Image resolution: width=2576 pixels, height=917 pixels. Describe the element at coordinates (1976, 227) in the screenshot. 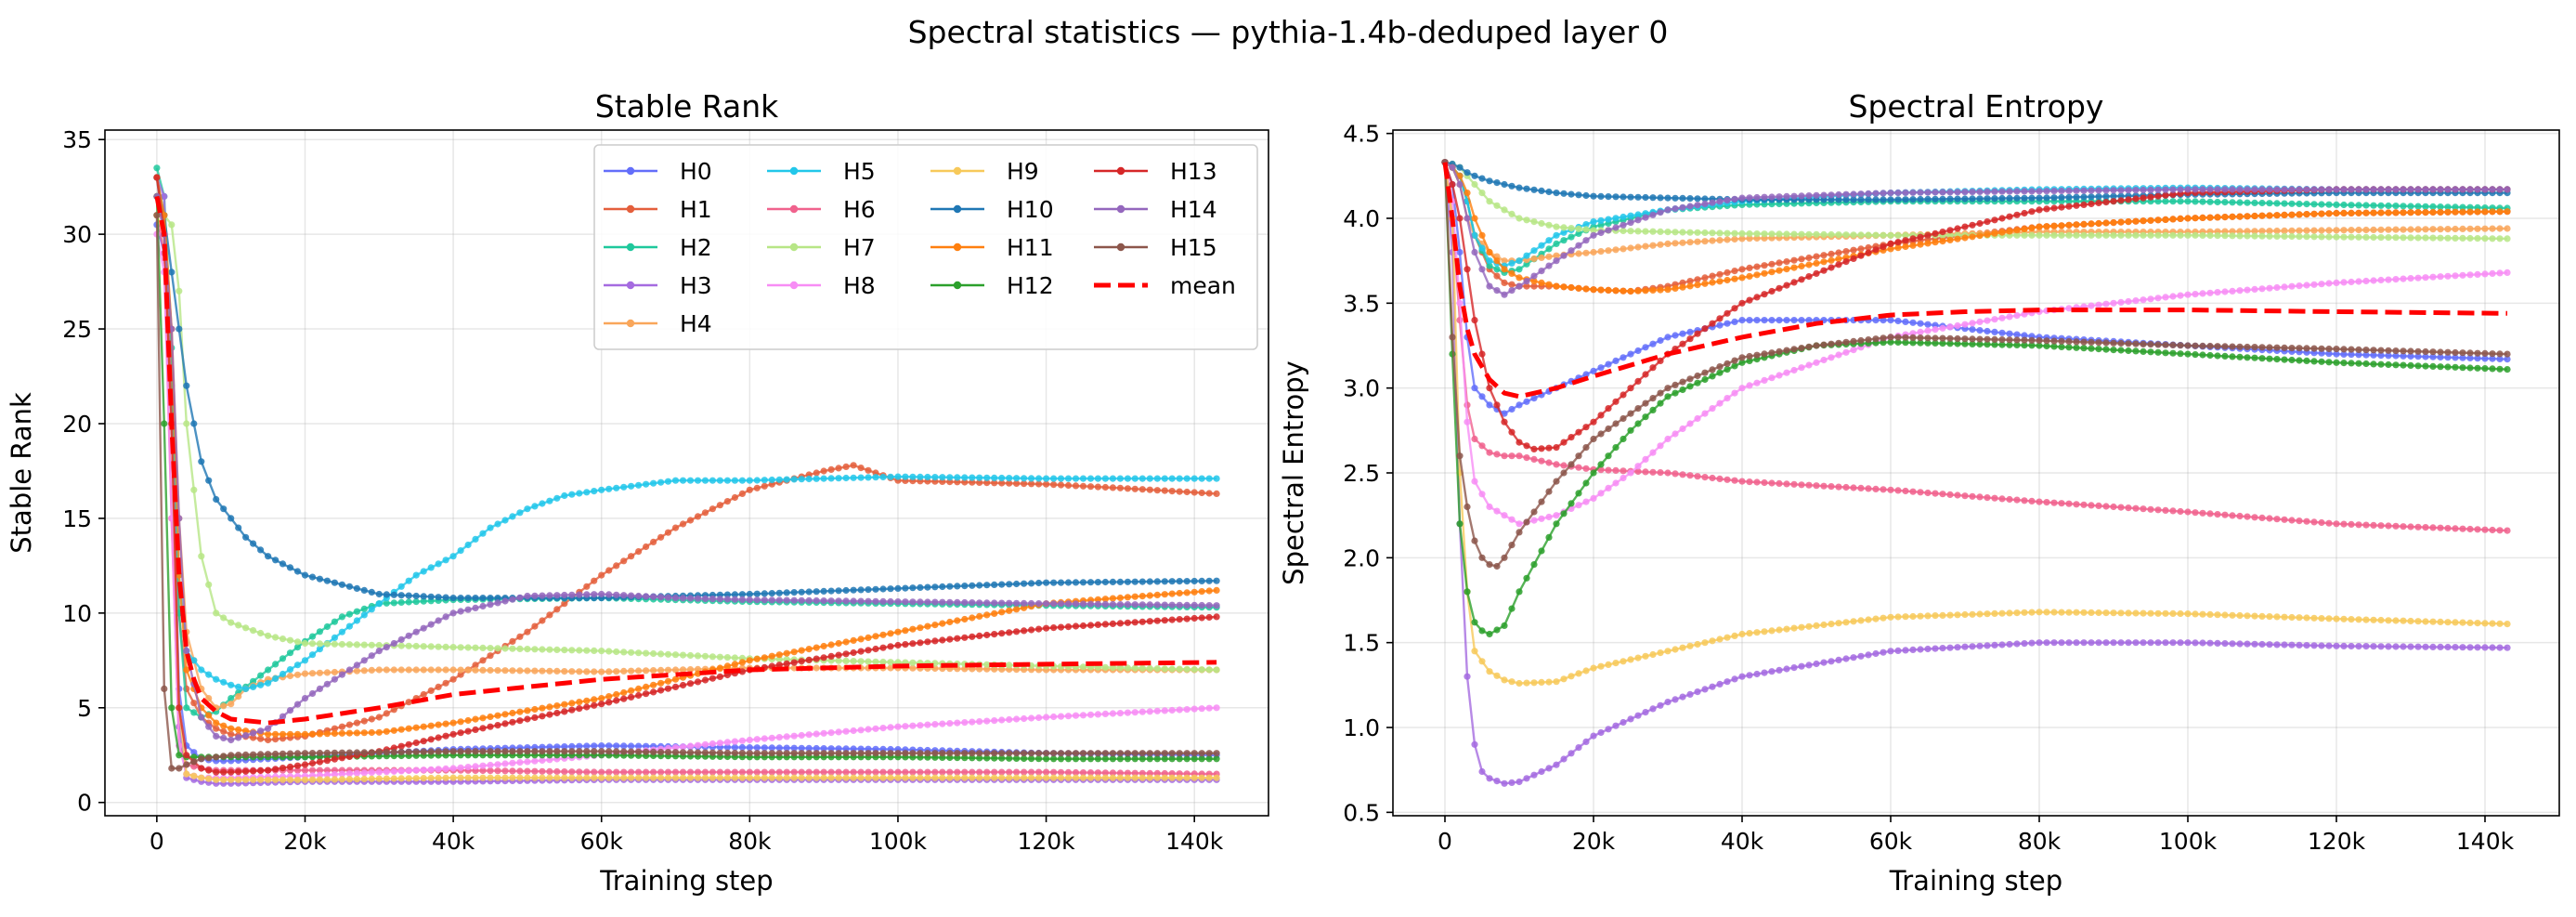

I see `series-h11` at that location.